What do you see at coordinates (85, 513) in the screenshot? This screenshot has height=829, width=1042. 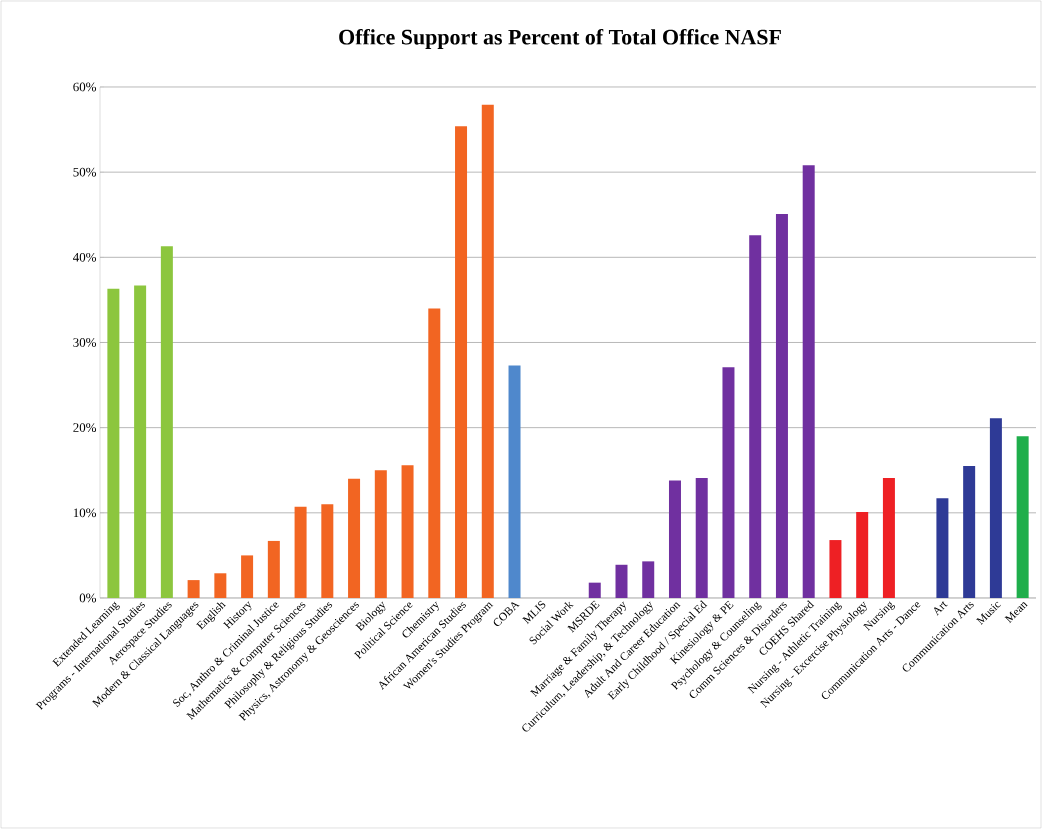 I see `y-tick-label: 10%` at bounding box center [85, 513].